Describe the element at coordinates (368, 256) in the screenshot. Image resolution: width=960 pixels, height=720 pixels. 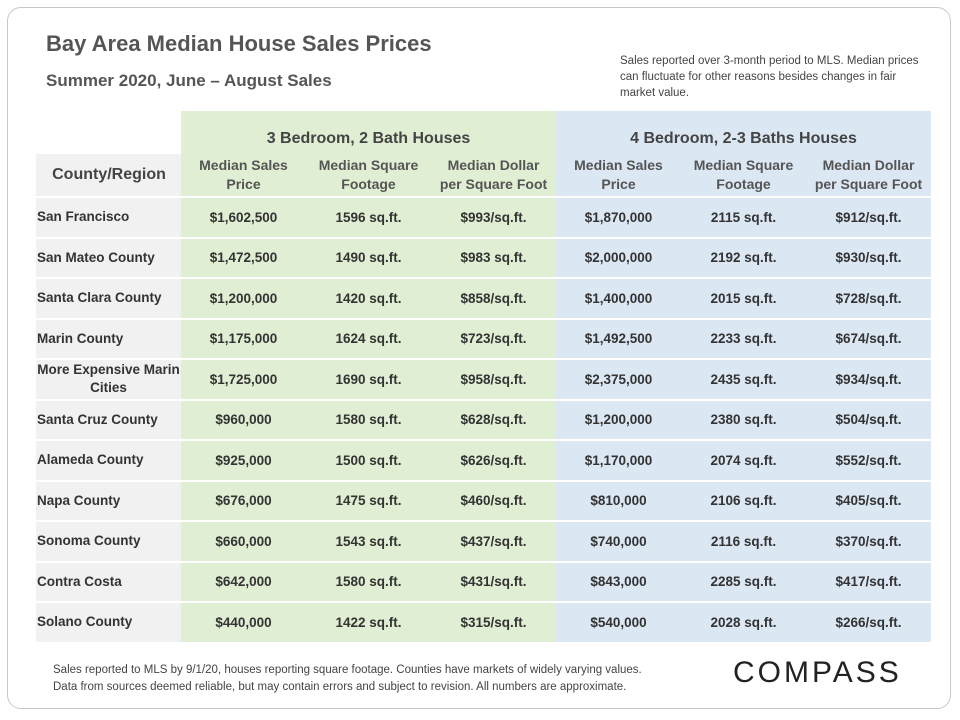
I see `table-cell: 1490 sq.ft.` at that location.